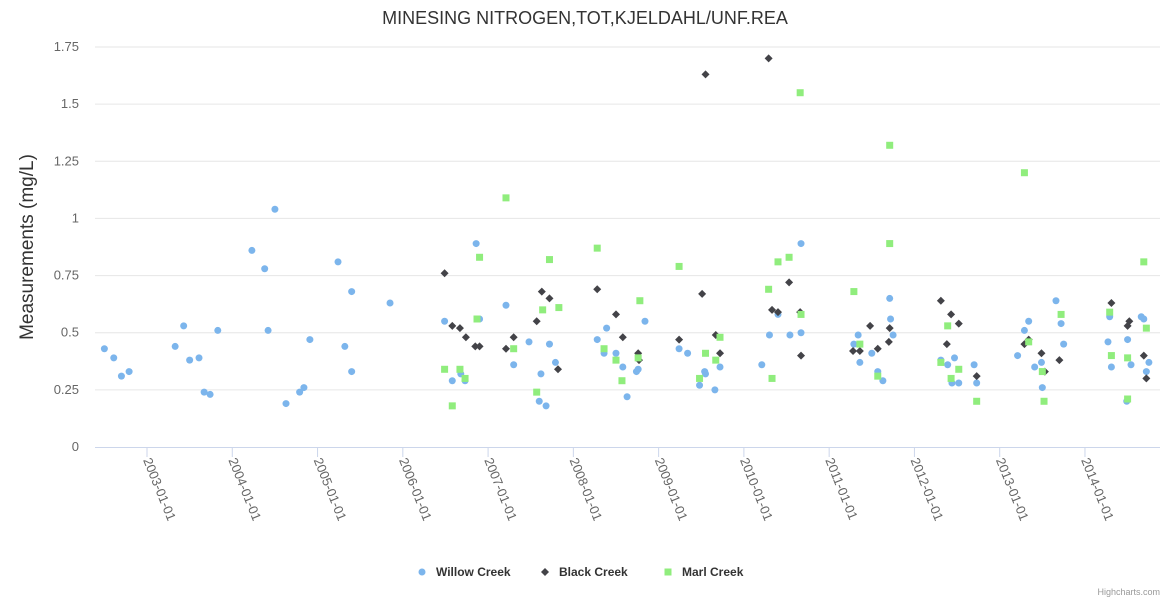 The height and width of the screenshot is (605, 1170). I want to click on y-tick-label: 0.5, so click(70, 332).